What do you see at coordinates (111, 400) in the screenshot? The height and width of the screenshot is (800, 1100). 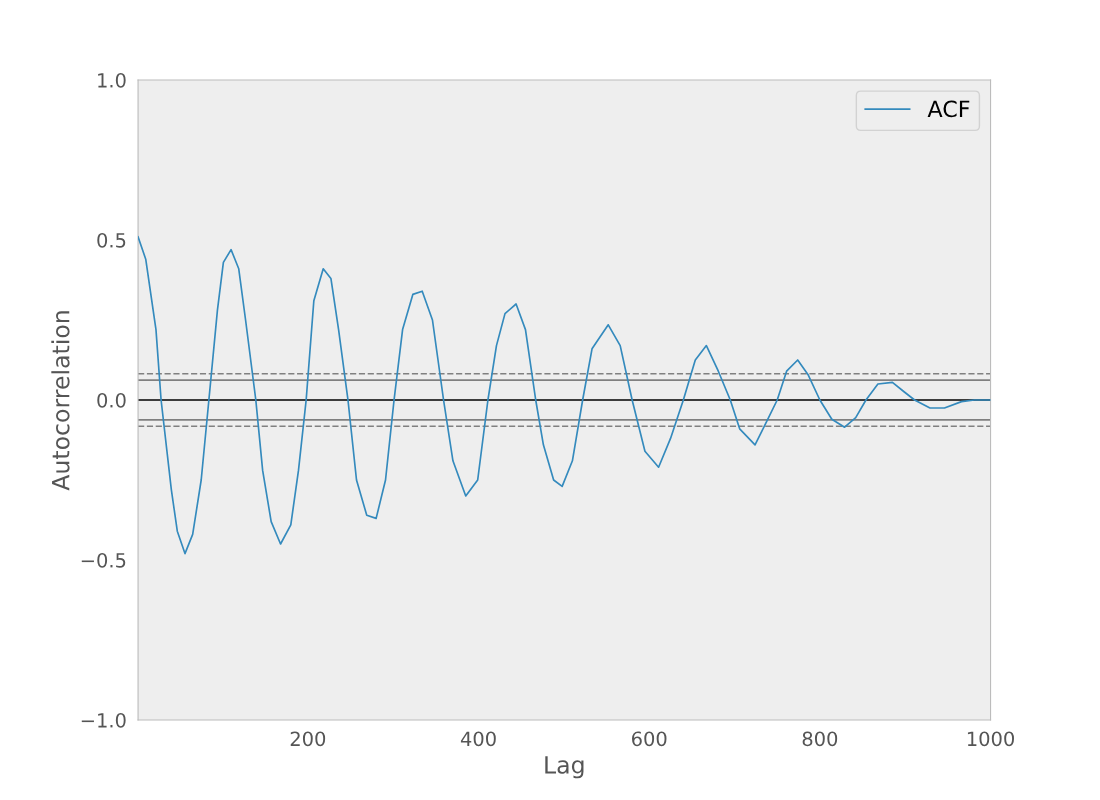 I see `y-tick-label: 0.0` at bounding box center [111, 400].